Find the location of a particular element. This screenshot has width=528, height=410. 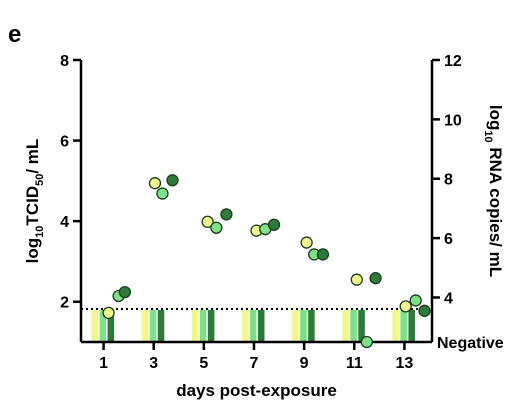

x-tick-label-3: 3 is located at coordinates (153, 363).